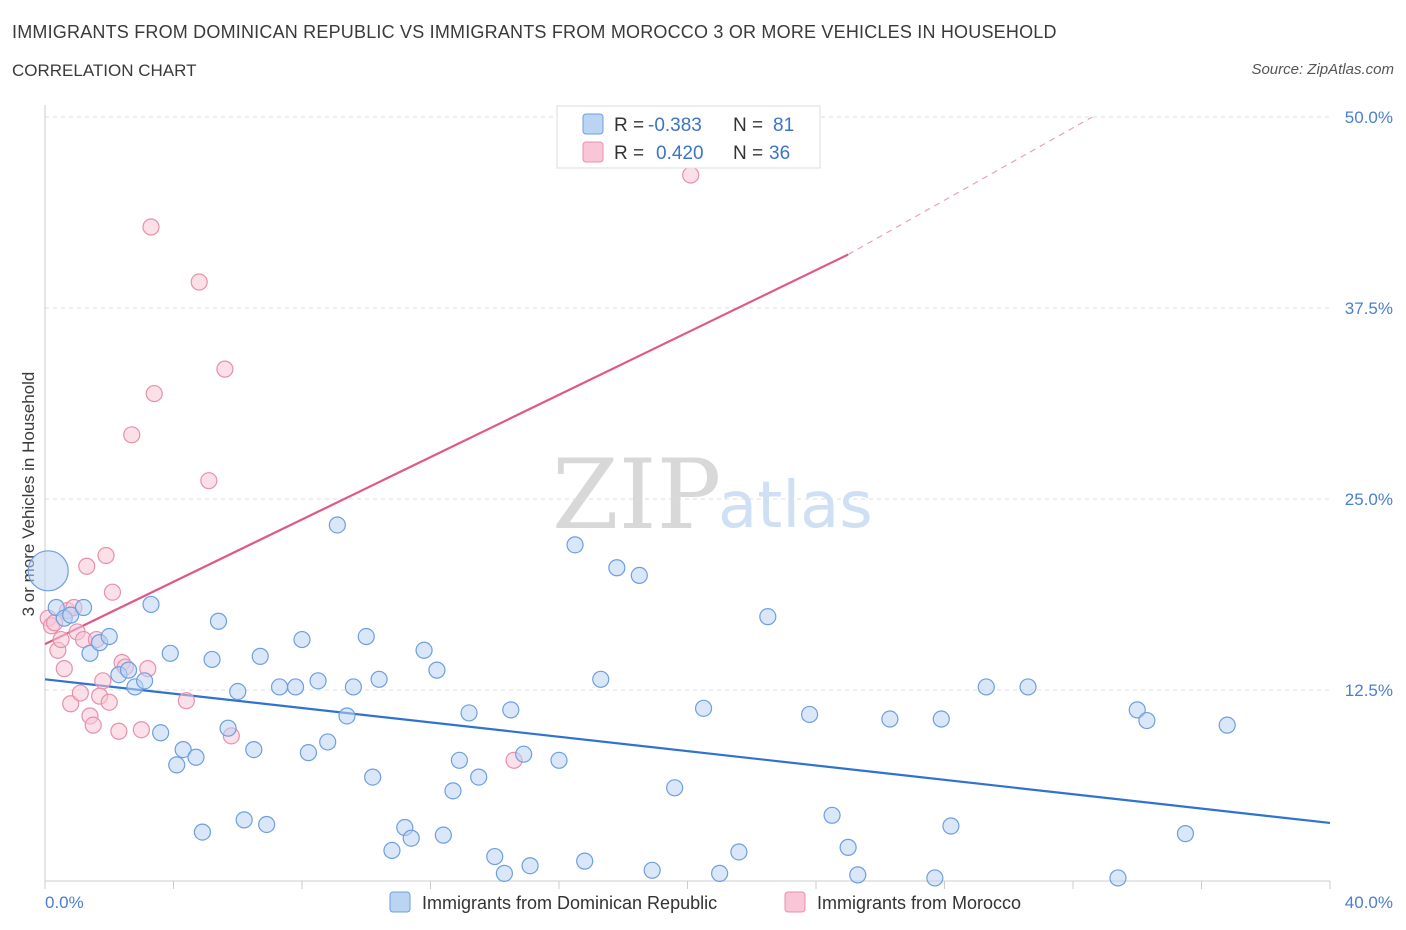 Image resolution: width=1406 pixels, height=930 pixels. I want to click on legend-n-label-2: N =, so click(748, 153).